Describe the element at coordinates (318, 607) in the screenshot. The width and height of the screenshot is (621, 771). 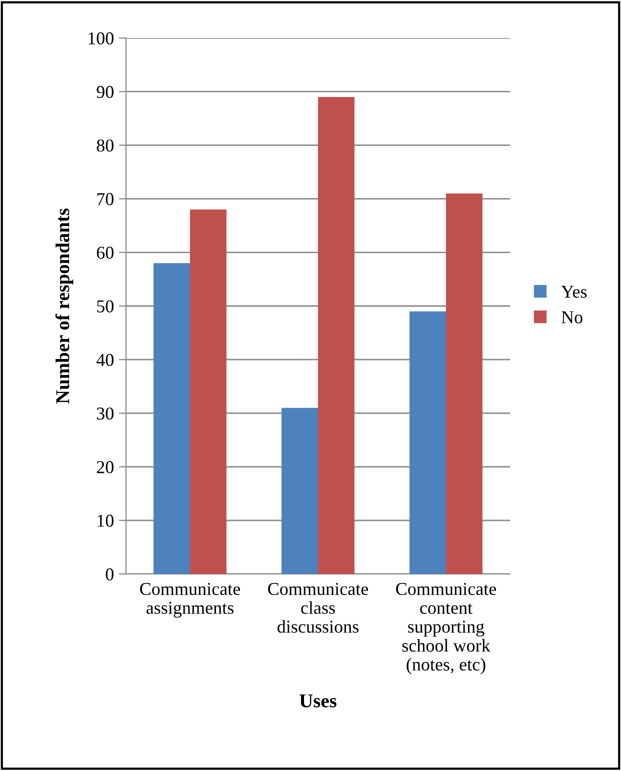
I see `x-tick-label: Communicate class discussions` at that location.